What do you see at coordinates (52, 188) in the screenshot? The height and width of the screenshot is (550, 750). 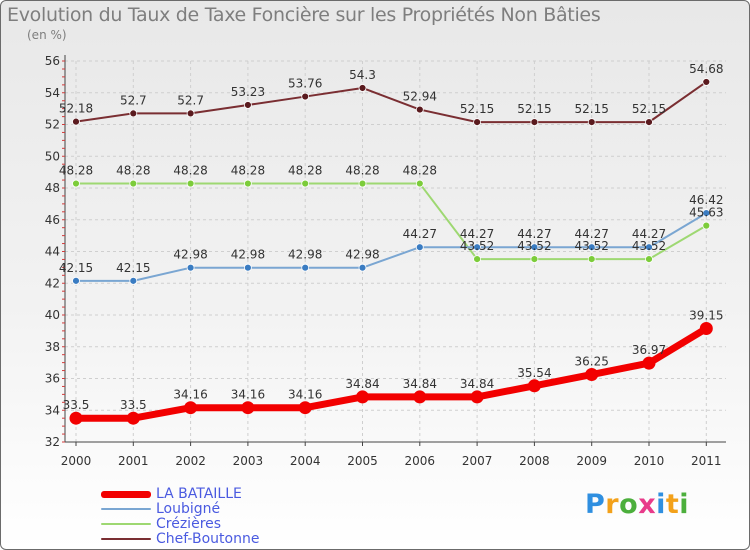 I see `y-tick-label: 48` at bounding box center [52, 188].